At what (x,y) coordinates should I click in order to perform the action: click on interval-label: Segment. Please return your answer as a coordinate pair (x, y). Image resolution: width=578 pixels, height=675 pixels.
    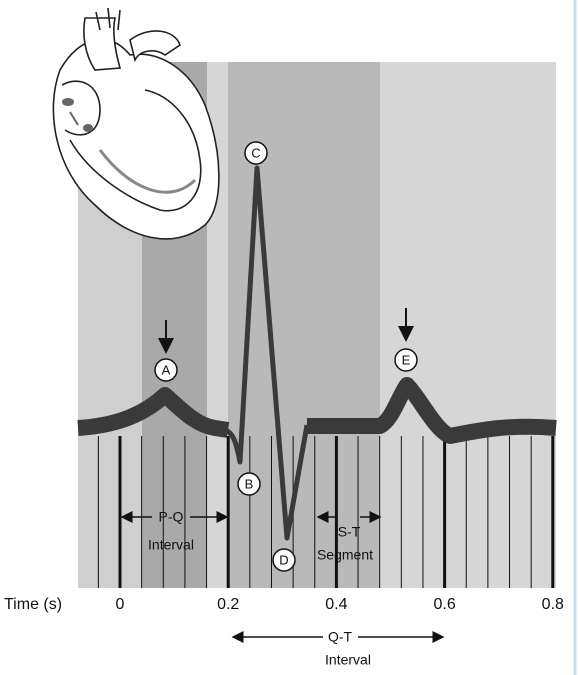
    Looking at the image, I should click on (345, 555).